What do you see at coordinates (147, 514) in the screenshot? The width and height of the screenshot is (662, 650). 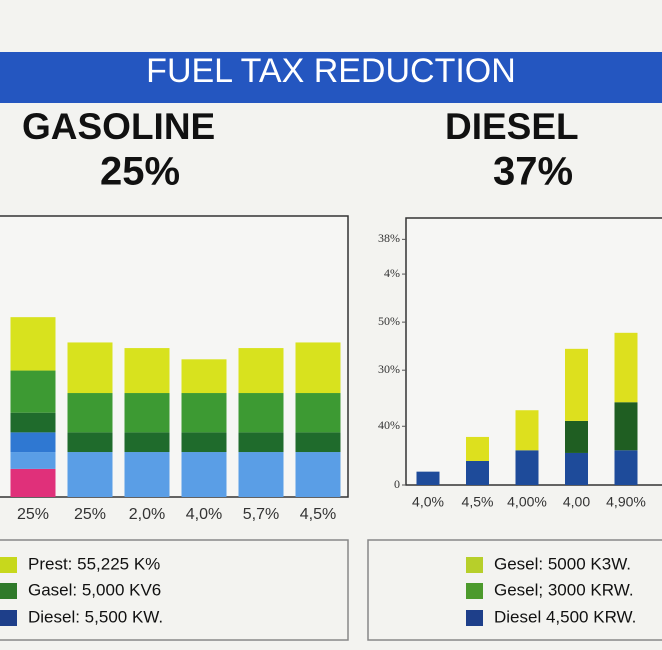 I see `x-tick-label: 2,0%` at bounding box center [147, 514].